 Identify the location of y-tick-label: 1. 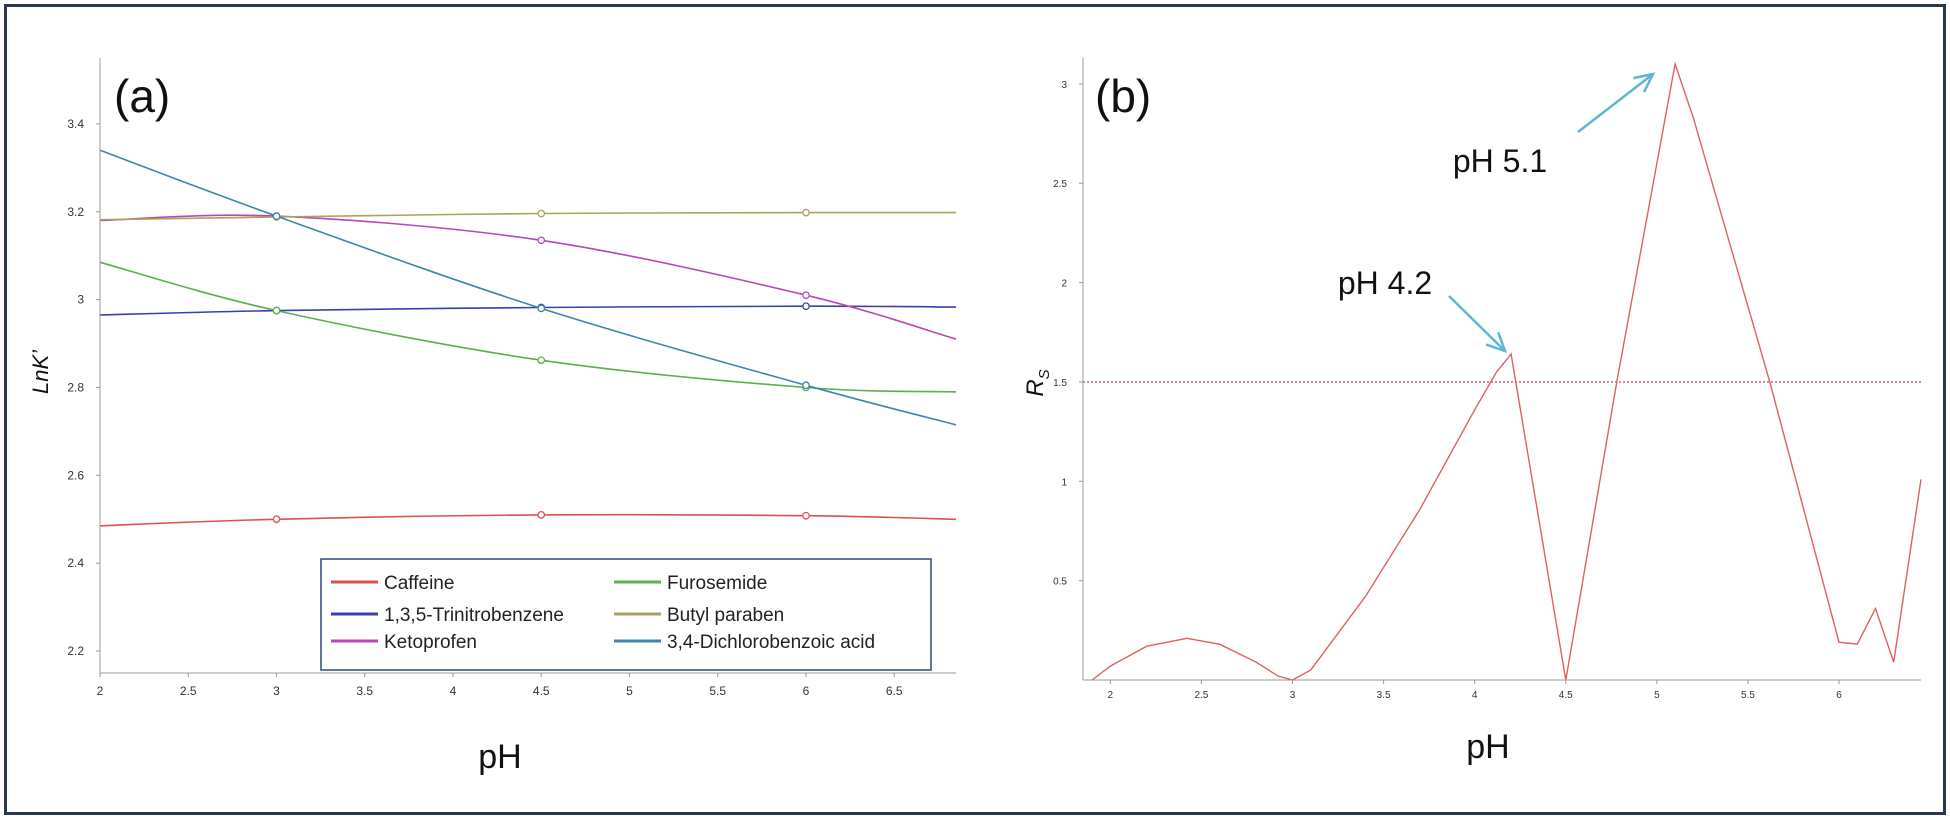
(1064, 482).